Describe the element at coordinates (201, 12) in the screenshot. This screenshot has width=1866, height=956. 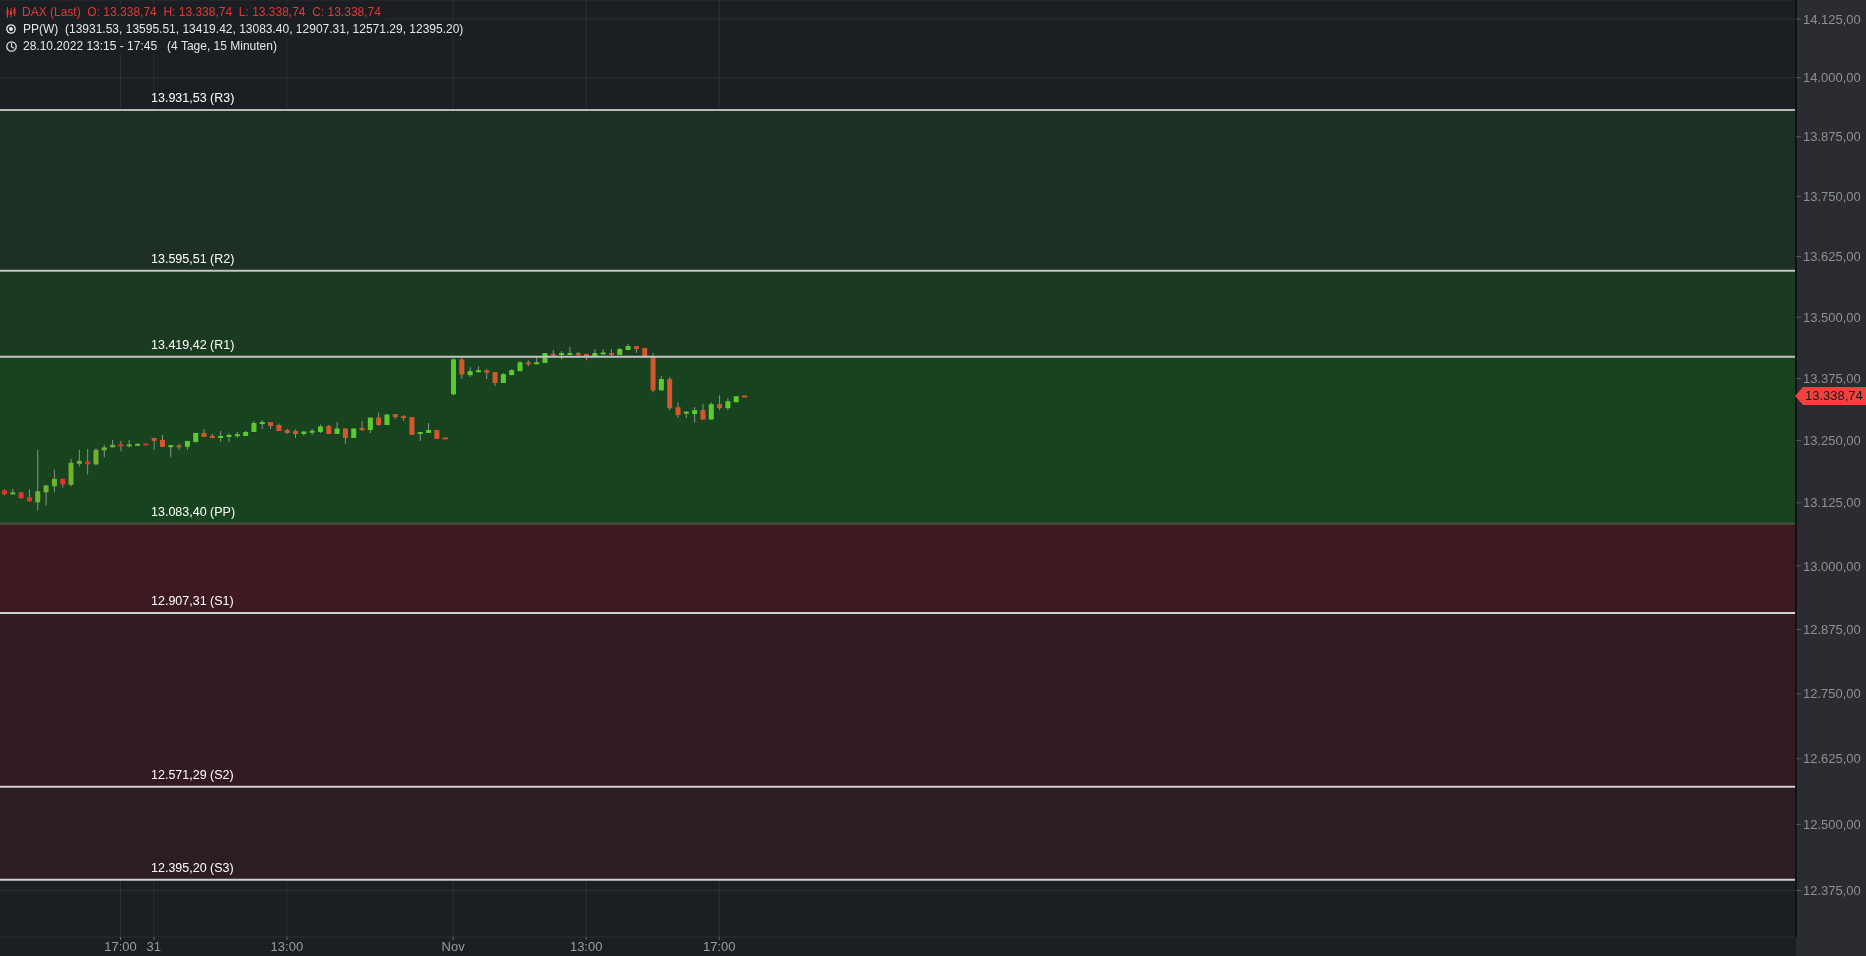
I see `chart-title: DAX (Last) O: 13.338,74 H: 13.338,74 L: 13.338,74 C: 13.338,74` at that location.